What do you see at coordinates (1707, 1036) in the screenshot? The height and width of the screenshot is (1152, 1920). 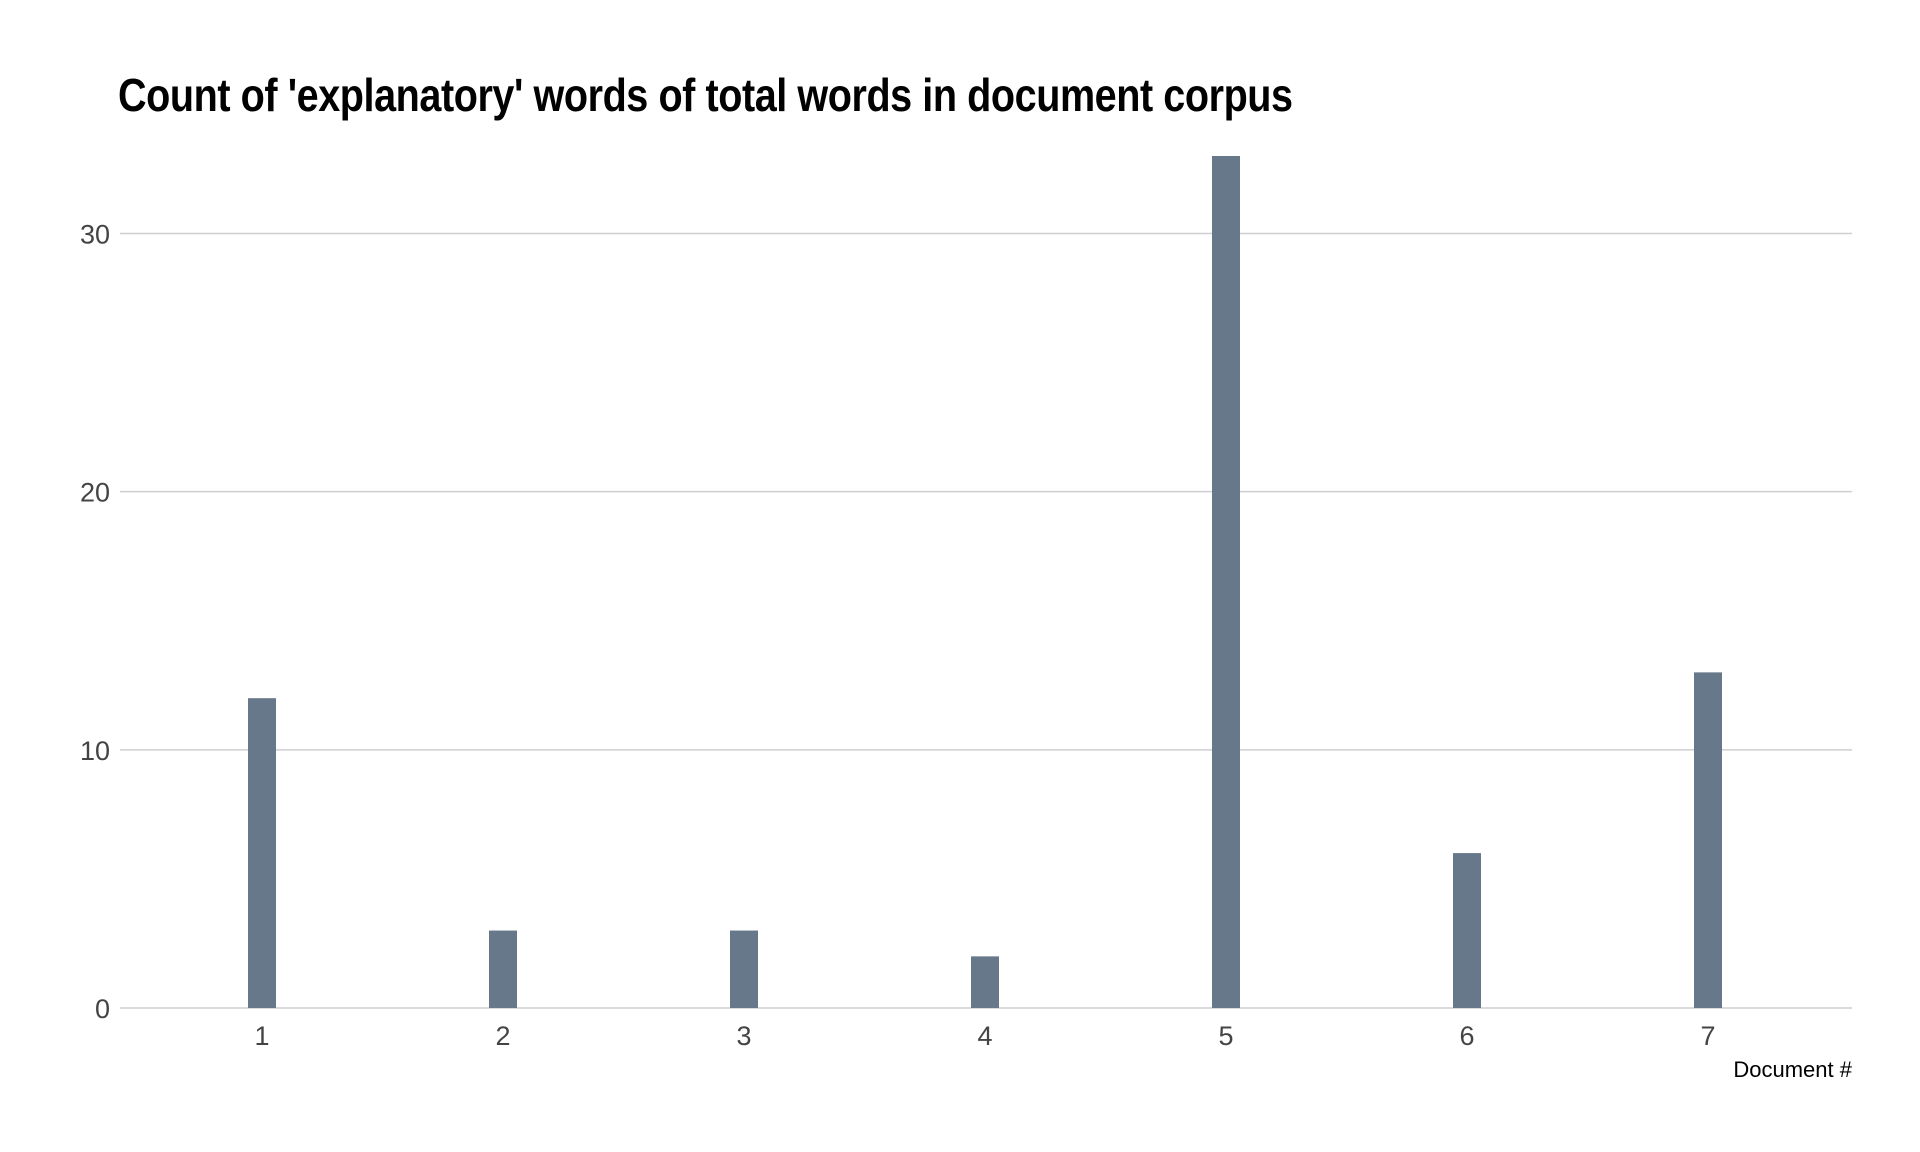 I see `x-tick-label: 7` at bounding box center [1707, 1036].